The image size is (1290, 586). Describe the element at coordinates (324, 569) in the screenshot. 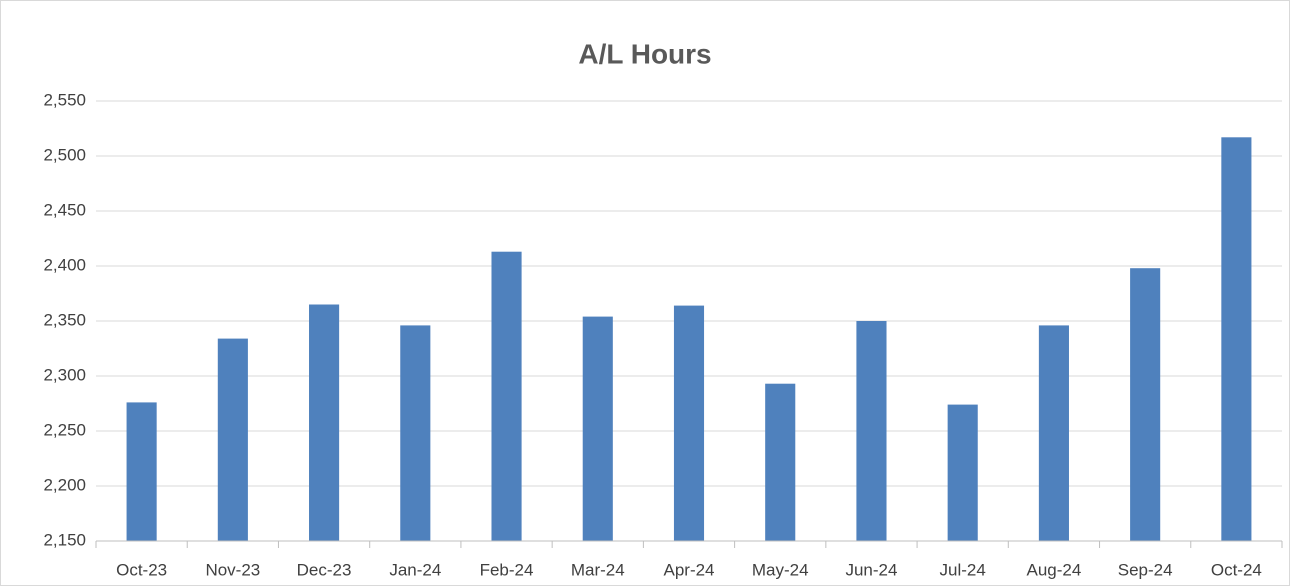

I see `x-tick-label: Dec-23` at that location.